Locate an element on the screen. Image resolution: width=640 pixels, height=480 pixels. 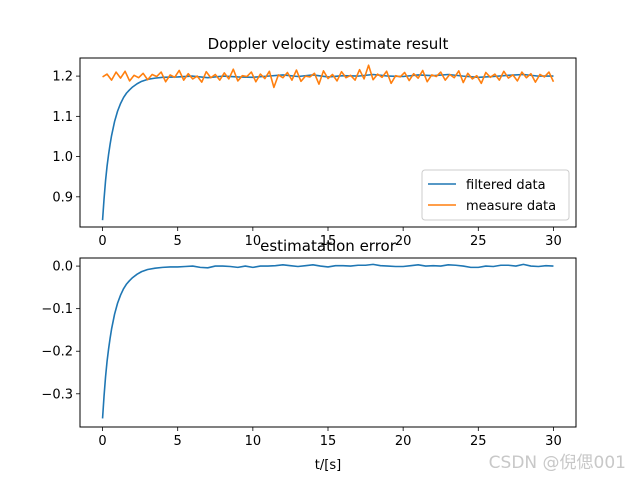
legend-box is located at coordinates (495, 195).